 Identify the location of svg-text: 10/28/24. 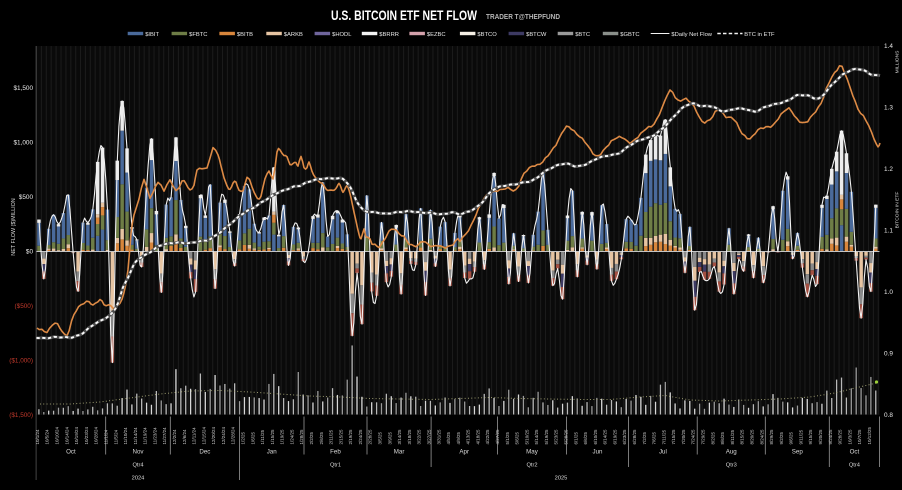
(96, 435).